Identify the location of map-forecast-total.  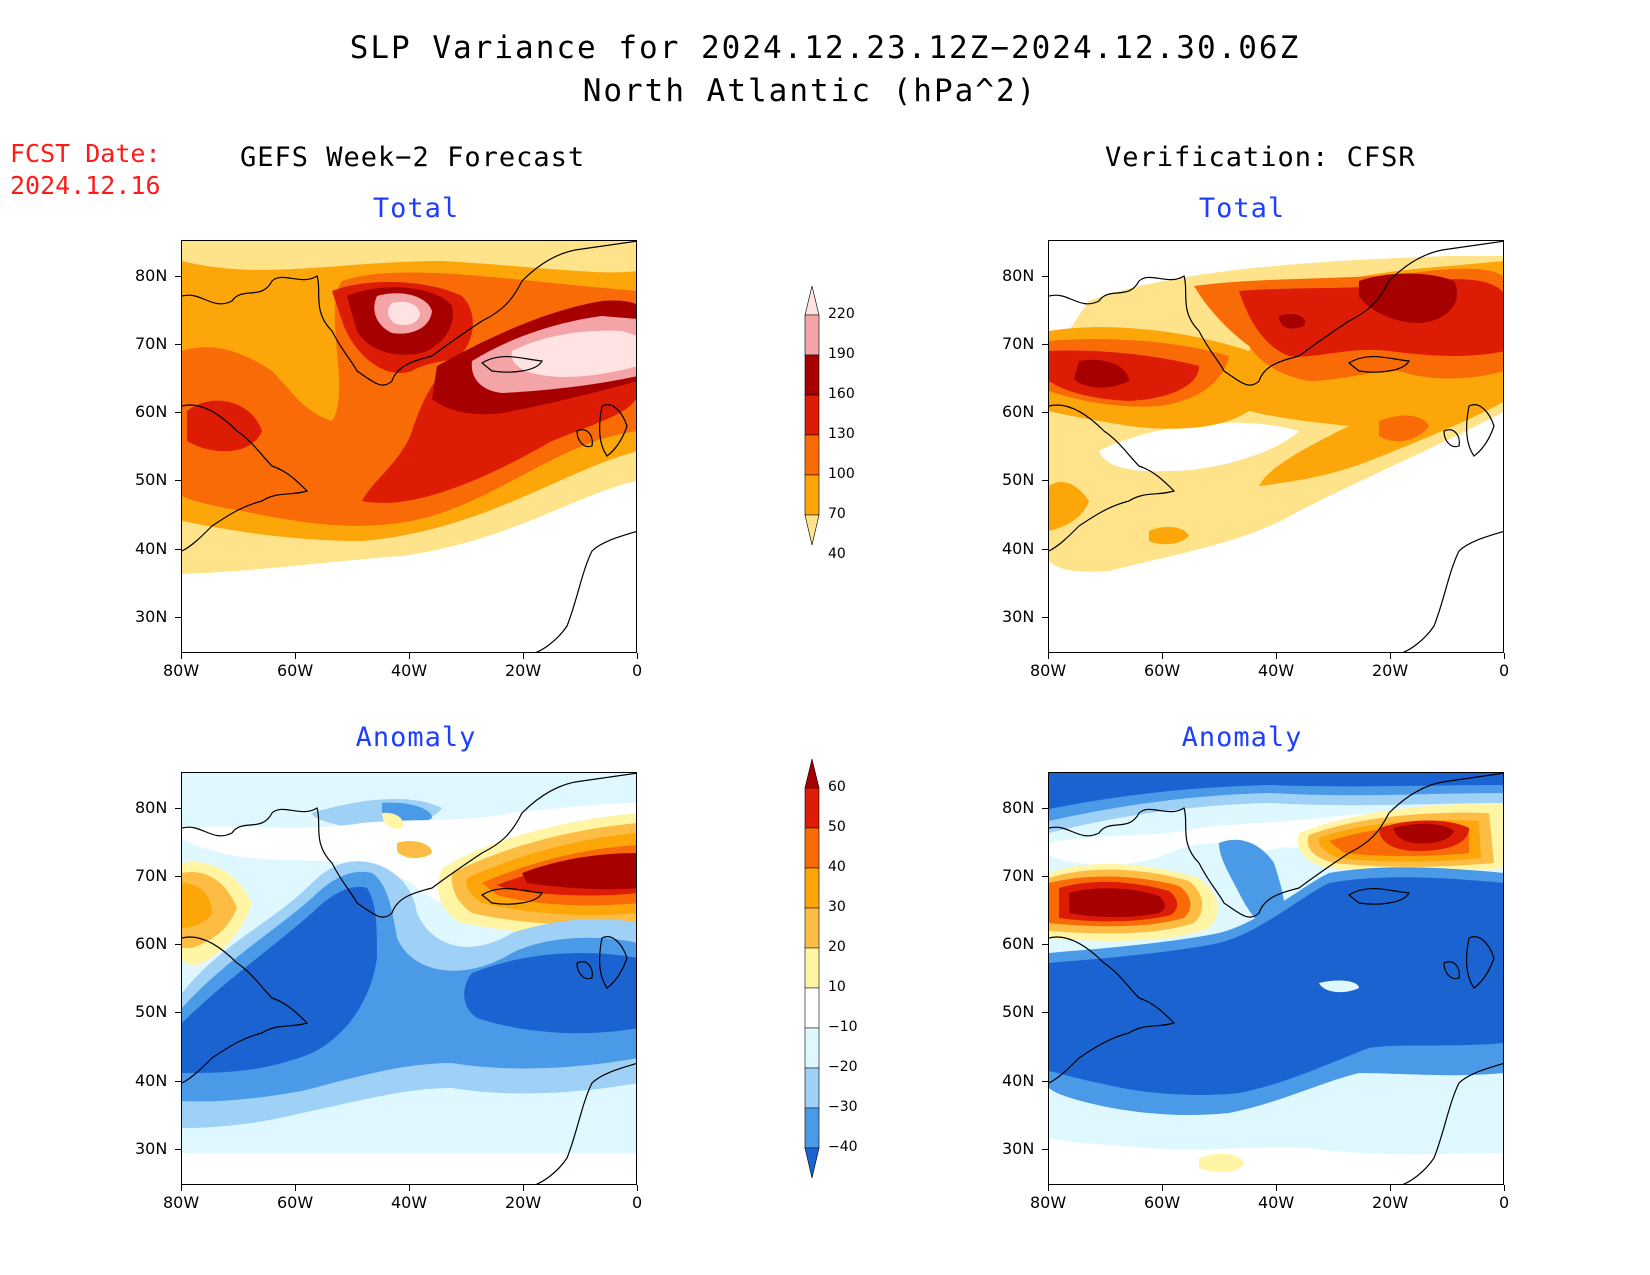
(409, 446).